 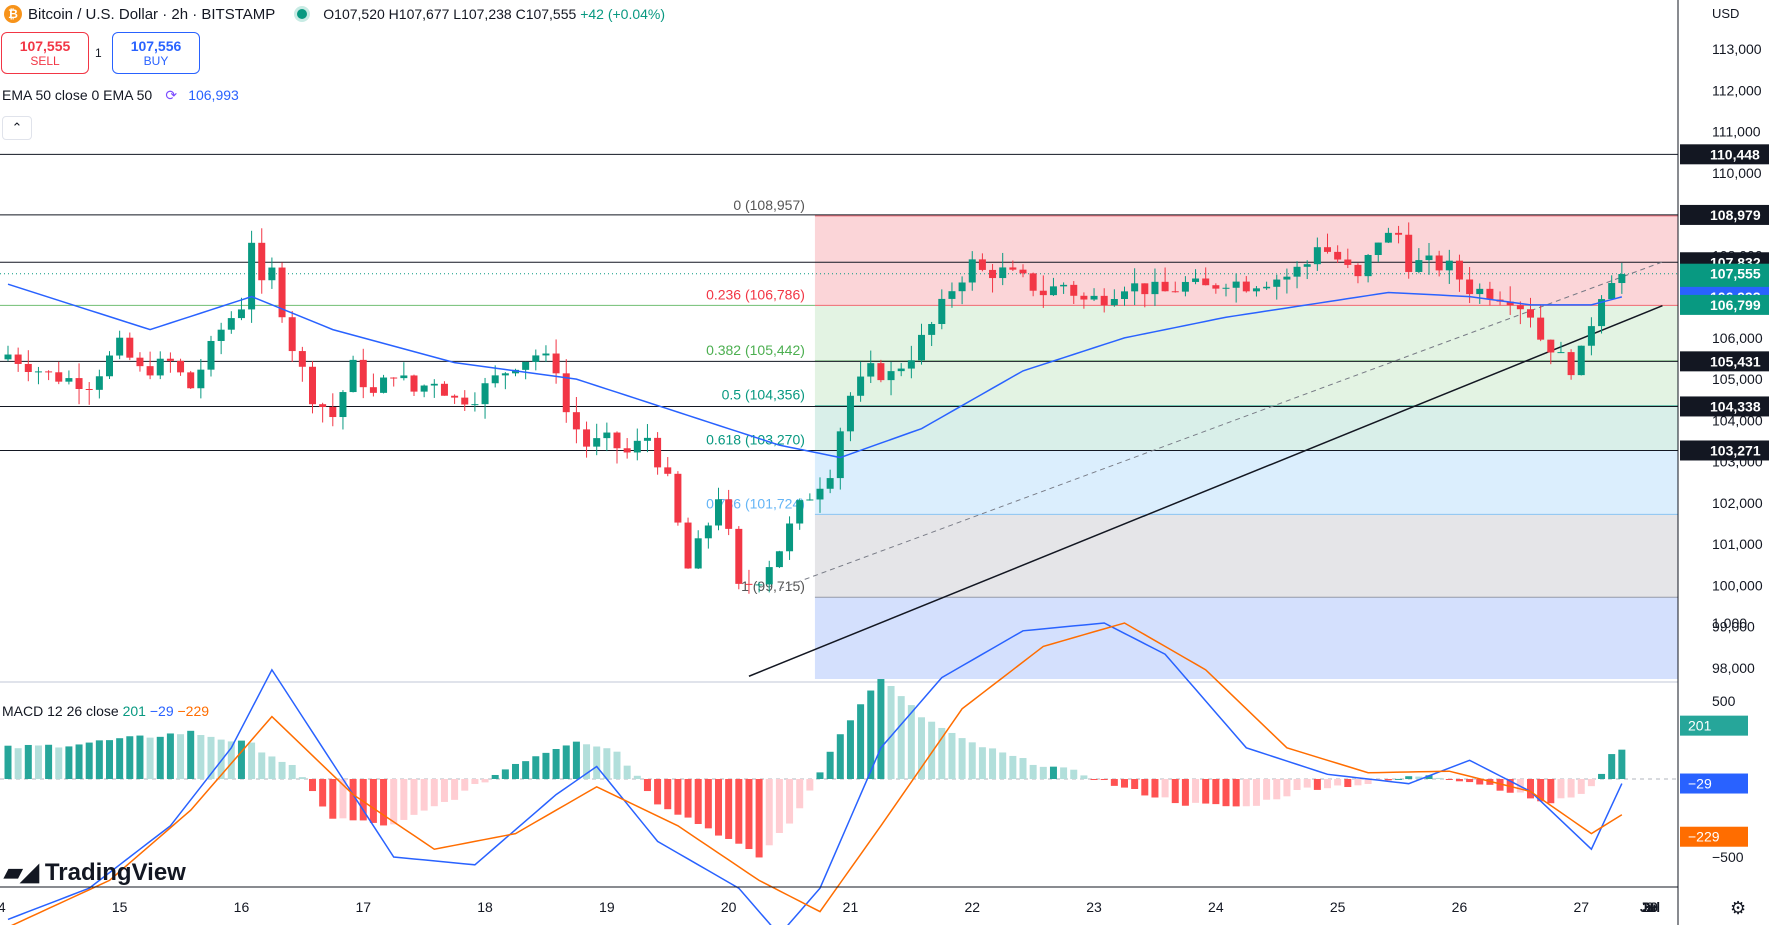 I want to click on level-badge-label: 105,431, so click(x=1735, y=361).